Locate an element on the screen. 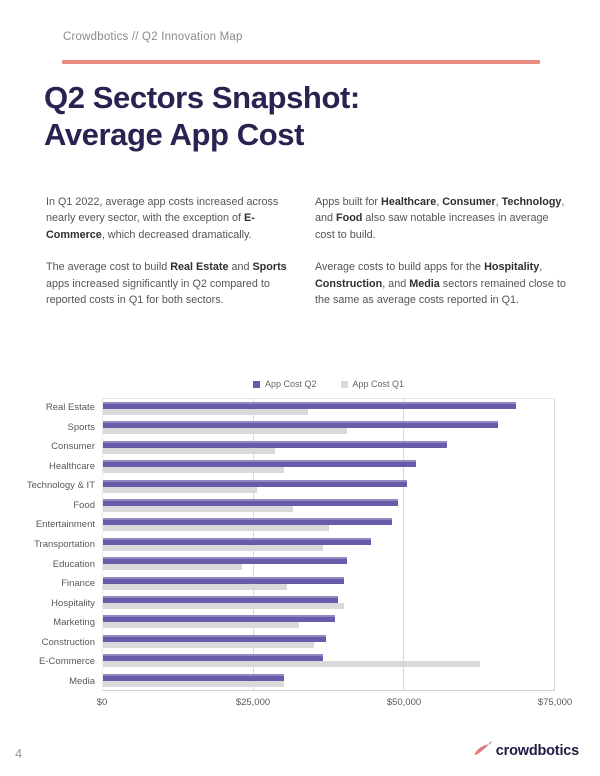 This screenshot has height=776, width=600. legend-item: App Cost Q1 is located at coordinates (372, 384).